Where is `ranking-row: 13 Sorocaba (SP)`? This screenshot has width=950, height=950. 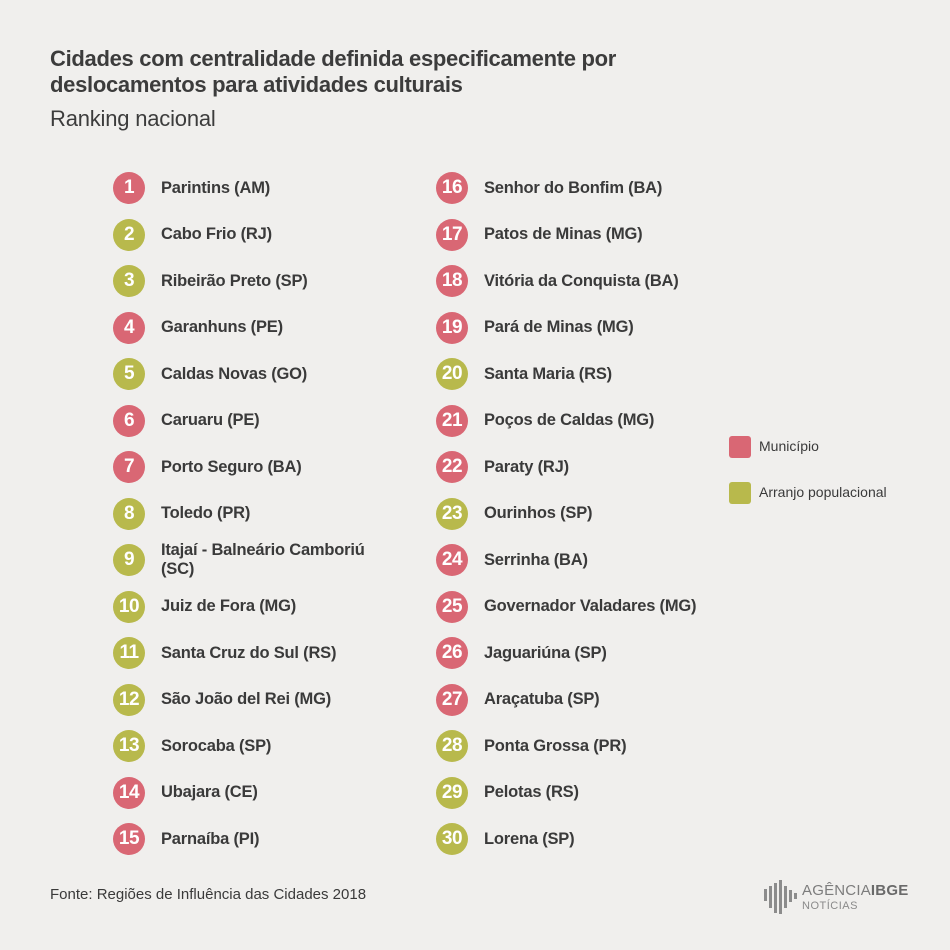
ranking-row: 13 Sorocaba (SP) is located at coordinates (263, 753).